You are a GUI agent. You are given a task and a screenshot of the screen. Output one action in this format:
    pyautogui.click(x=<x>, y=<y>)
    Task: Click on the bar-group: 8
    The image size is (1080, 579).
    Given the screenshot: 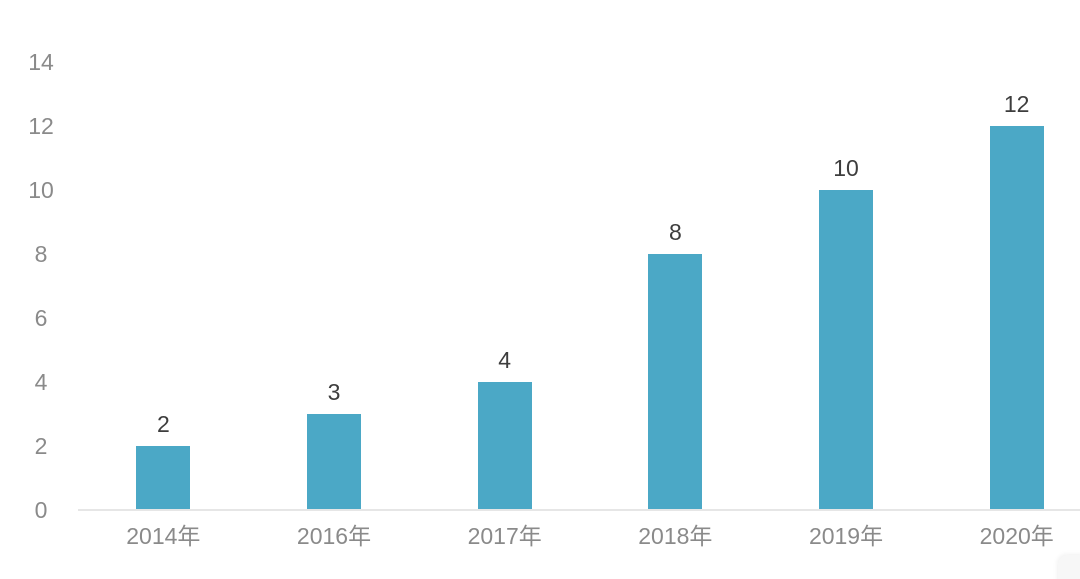 What is the action you would take?
    pyautogui.click(x=675, y=255)
    